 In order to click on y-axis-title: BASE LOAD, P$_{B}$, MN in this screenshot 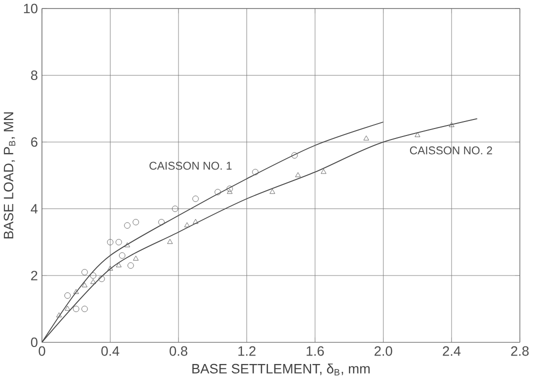, I will do `click(10, 175)`.